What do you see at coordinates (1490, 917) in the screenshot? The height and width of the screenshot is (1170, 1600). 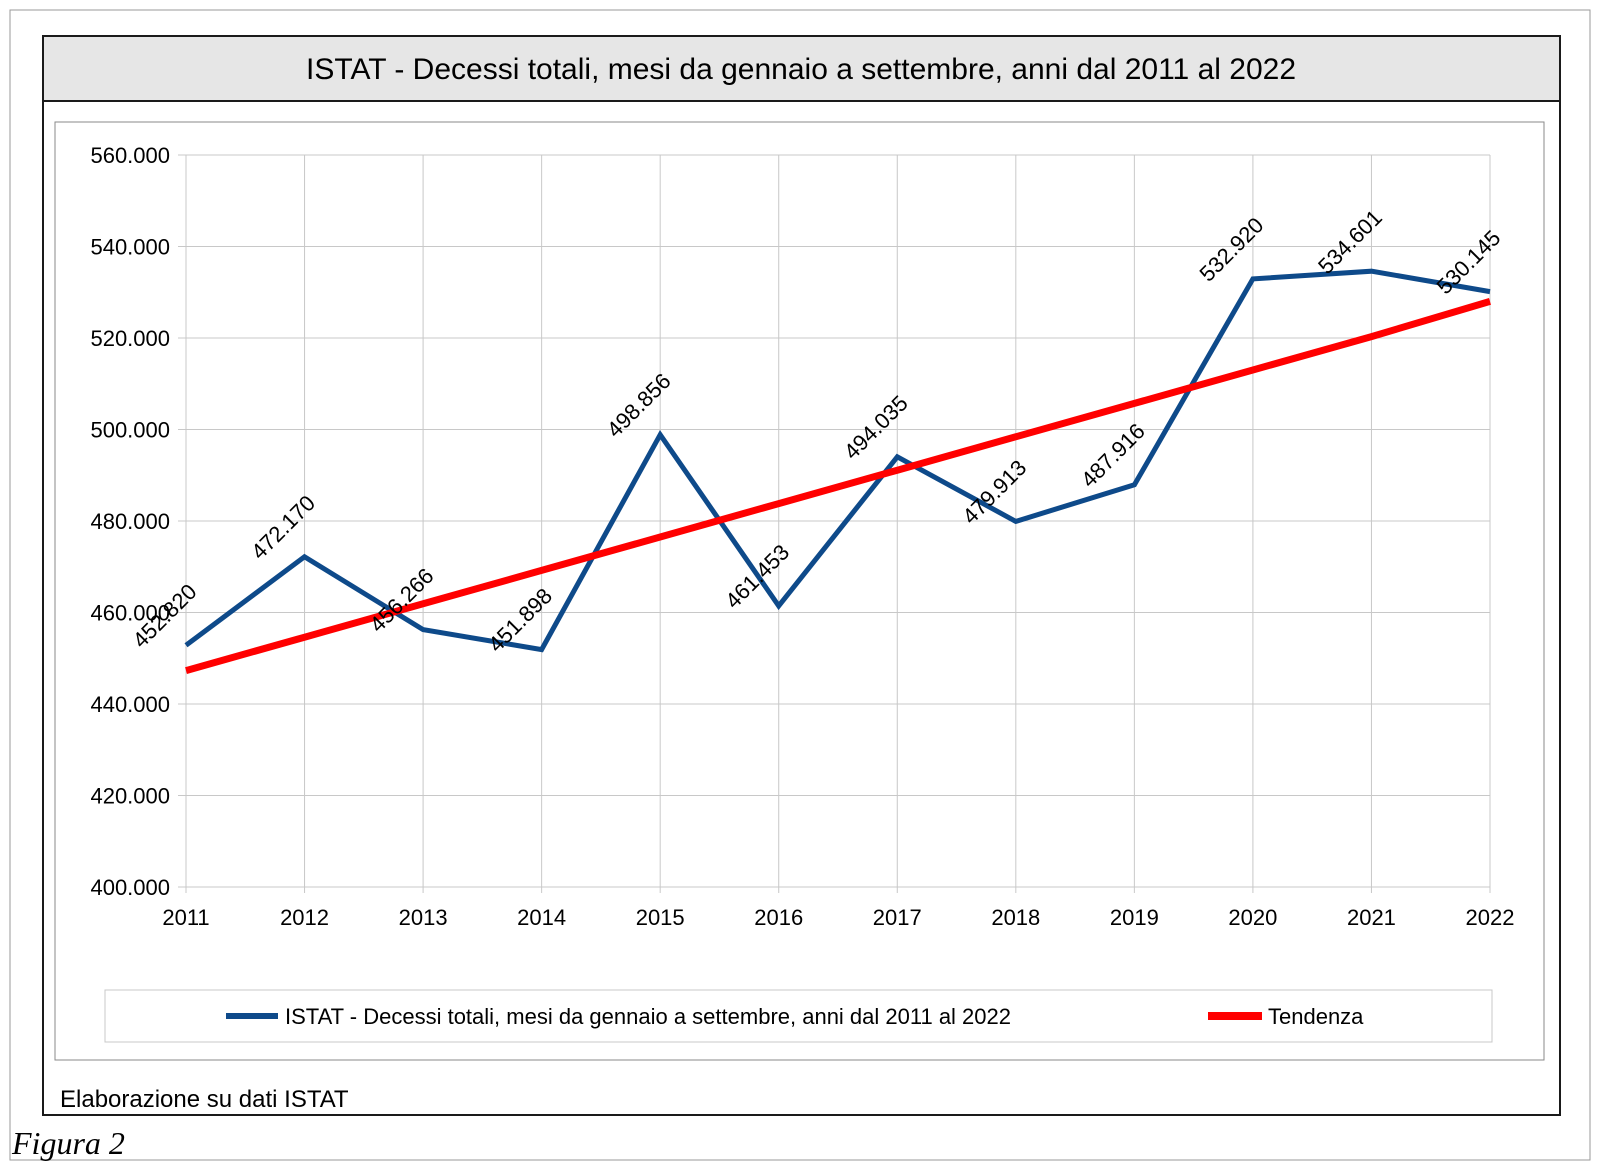 I see `x-tick-label: 2022` at bounding box center [1490, 917].